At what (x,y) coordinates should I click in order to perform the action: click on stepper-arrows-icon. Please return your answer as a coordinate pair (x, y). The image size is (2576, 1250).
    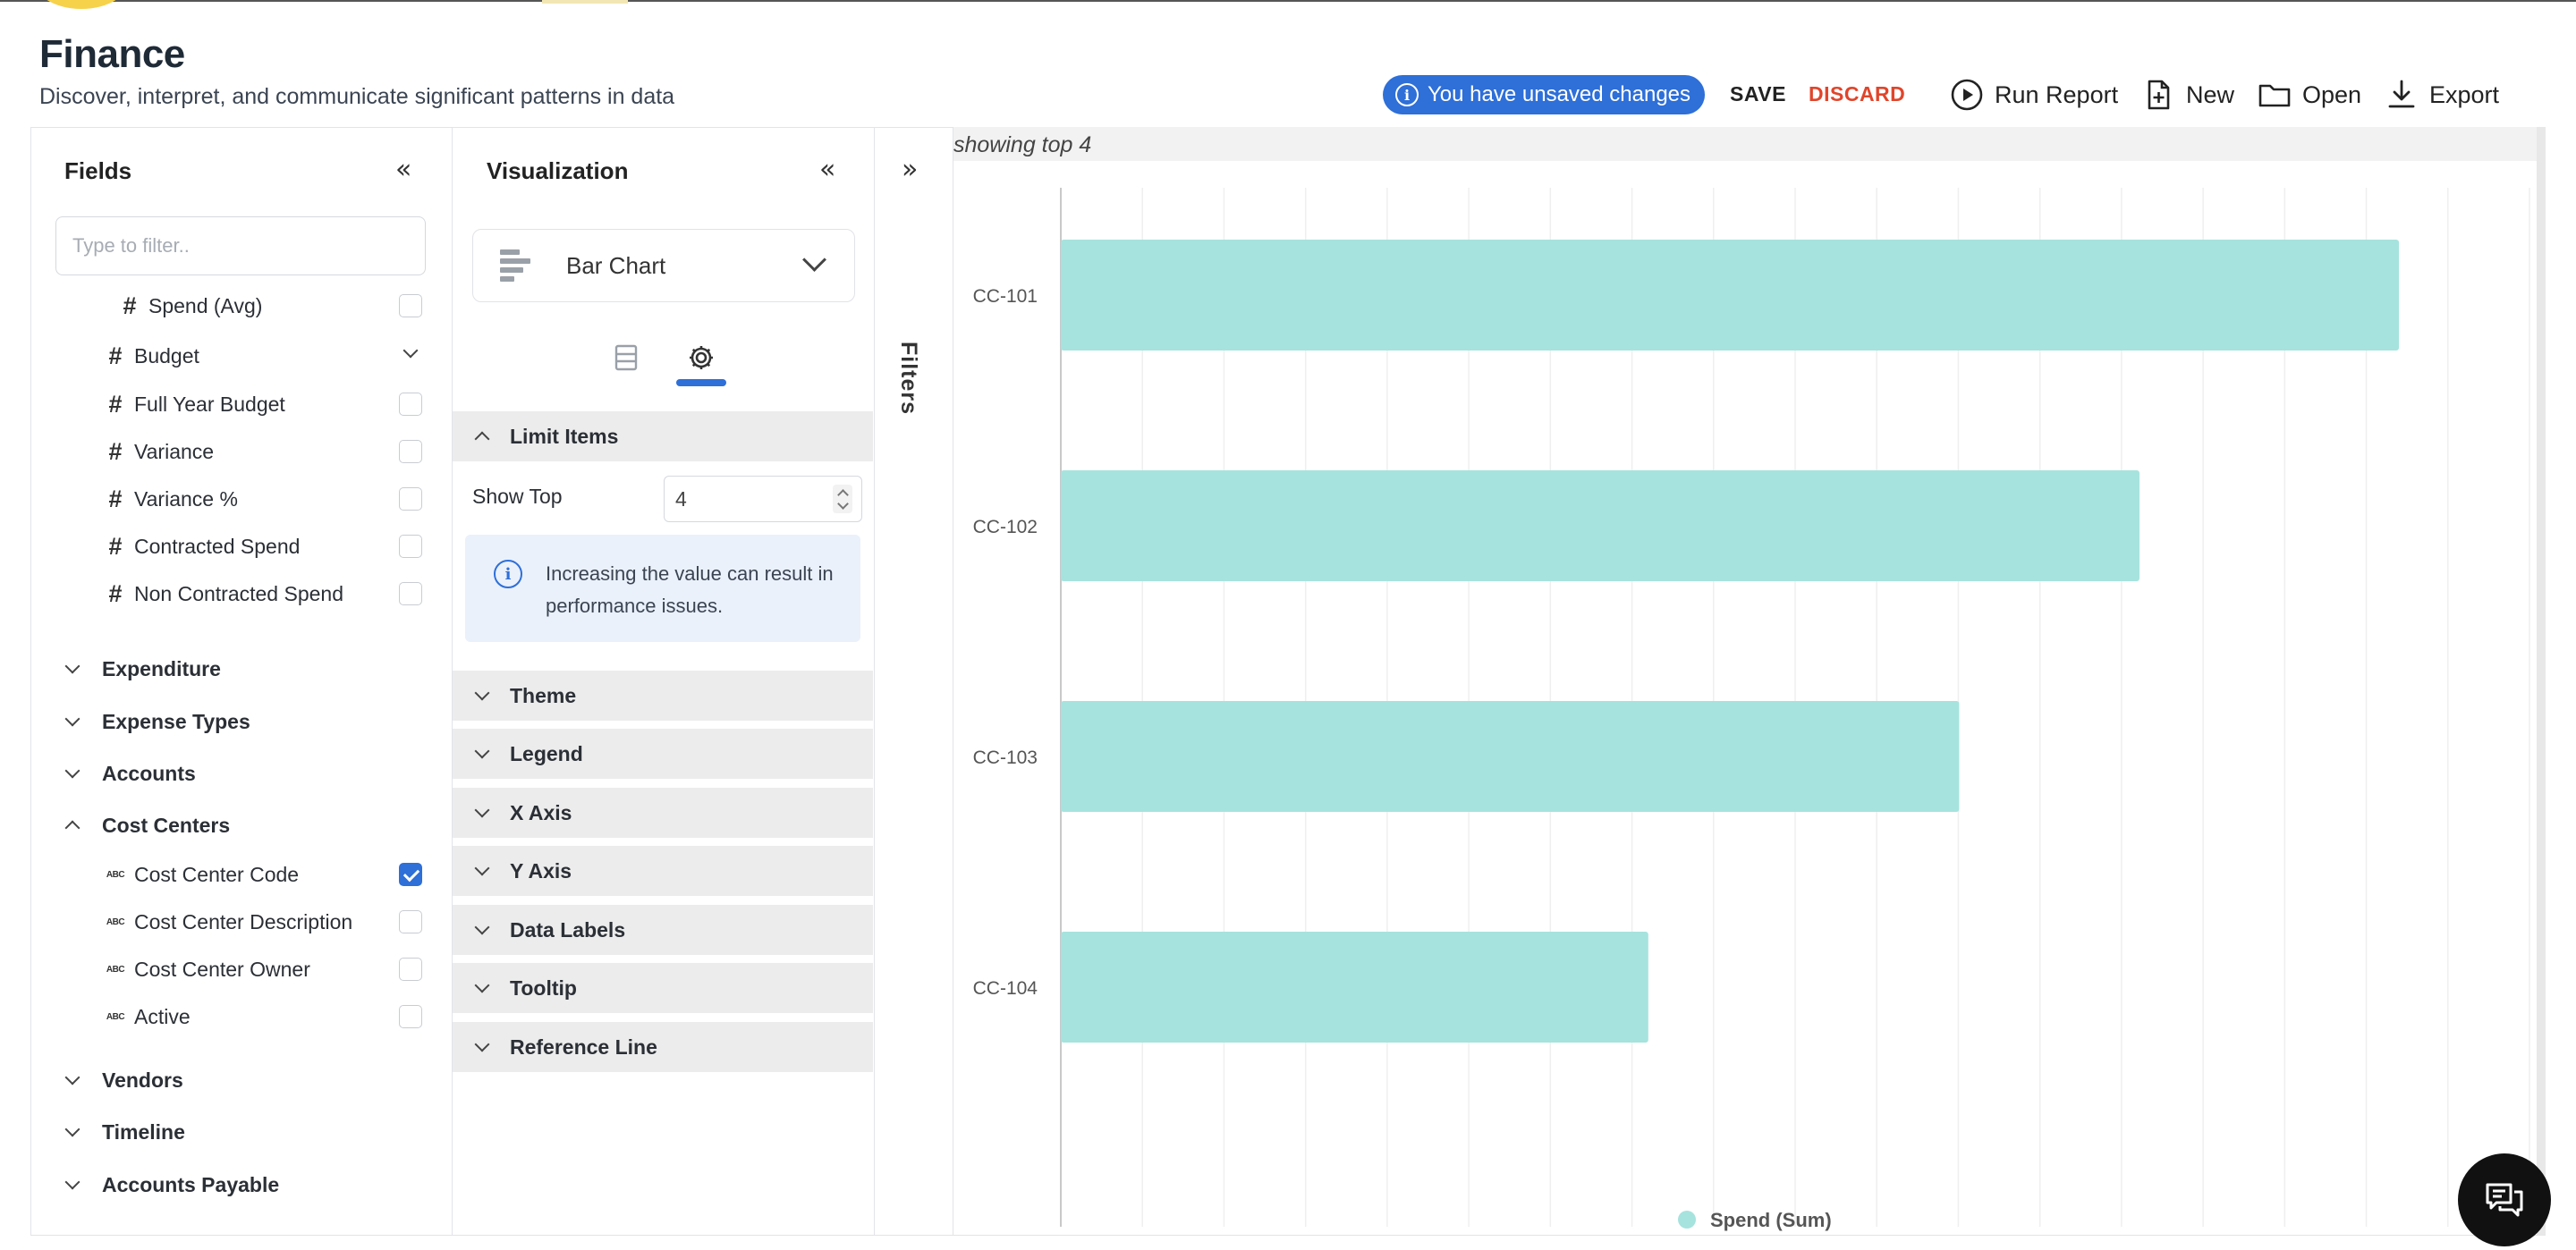
    Looking at the image, I should click on (842, 499).